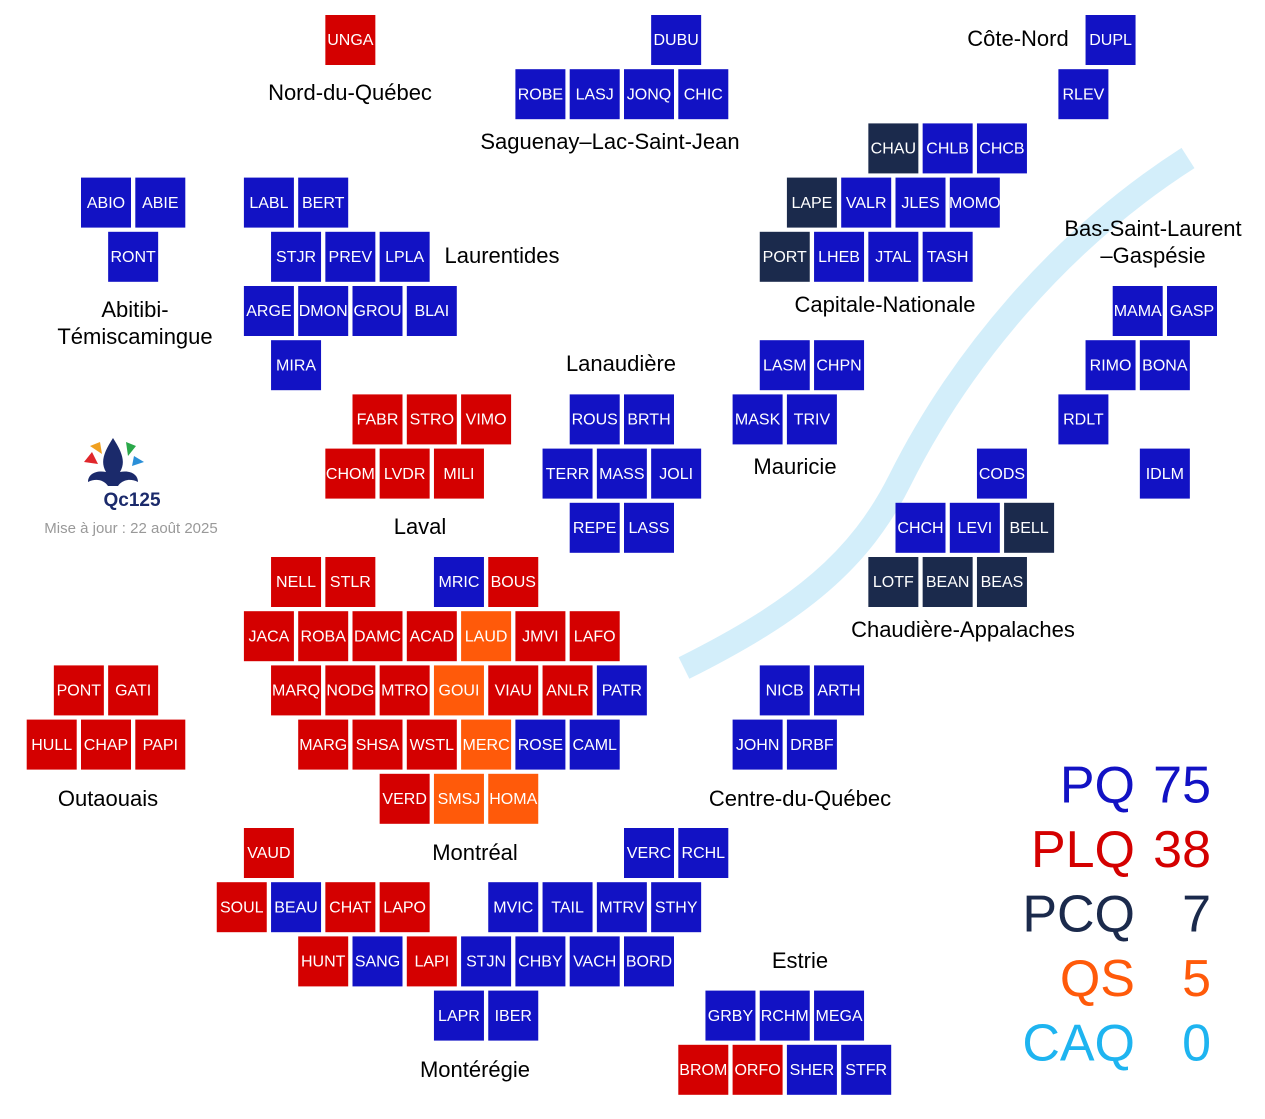 The height and width of the screenshot is (1119, 1265). I want to click on riding-tile: VERD, so click(404, 798).